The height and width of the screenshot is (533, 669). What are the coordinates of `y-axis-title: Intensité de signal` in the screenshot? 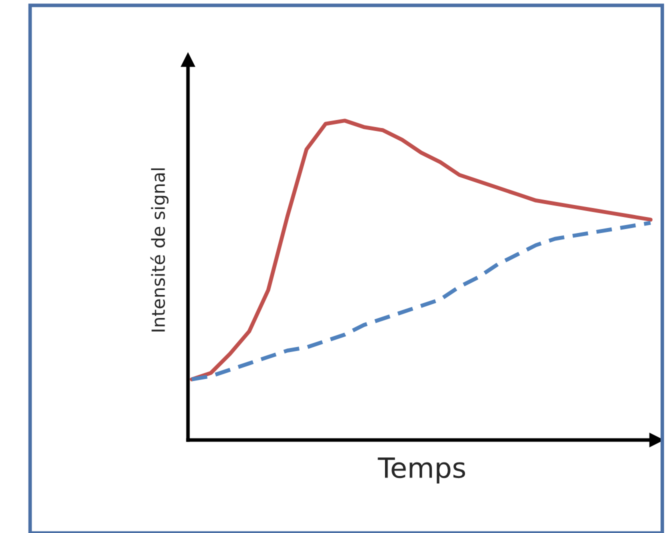 It's located at (159, 250).